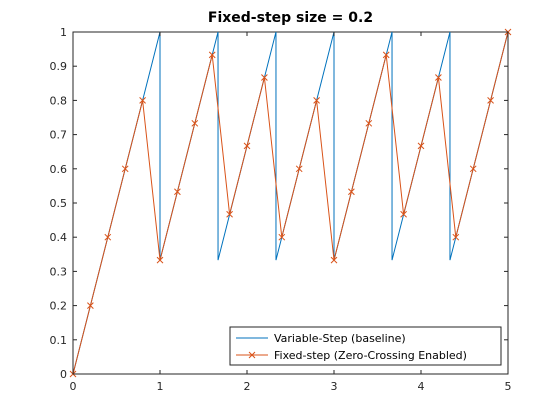 The height and width of the screenshot is (420, 560). I want to click on x-tick-label: 1, so click(160, 386).